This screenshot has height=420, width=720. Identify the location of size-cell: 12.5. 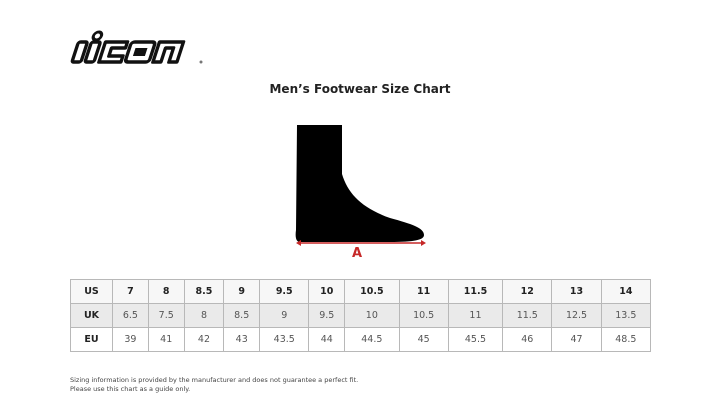
(576, 315).